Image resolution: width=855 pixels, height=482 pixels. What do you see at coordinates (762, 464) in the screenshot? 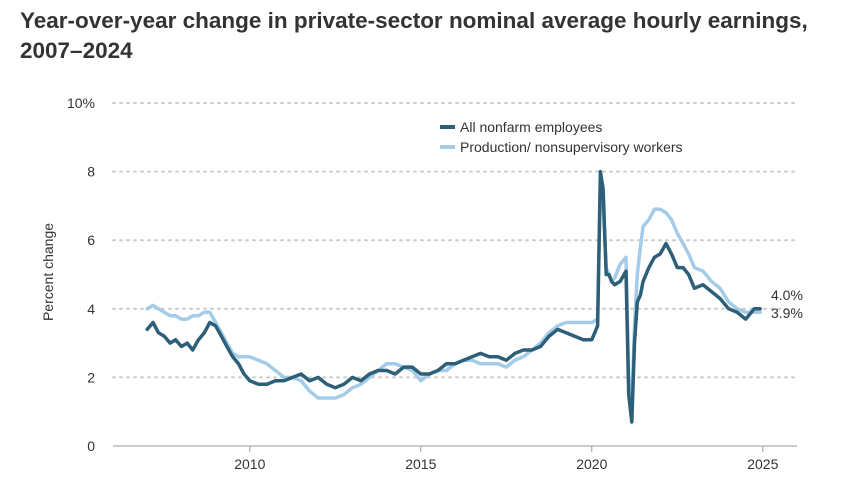
I see `x-tick-label: 2025` at bounding box center [762, 464].